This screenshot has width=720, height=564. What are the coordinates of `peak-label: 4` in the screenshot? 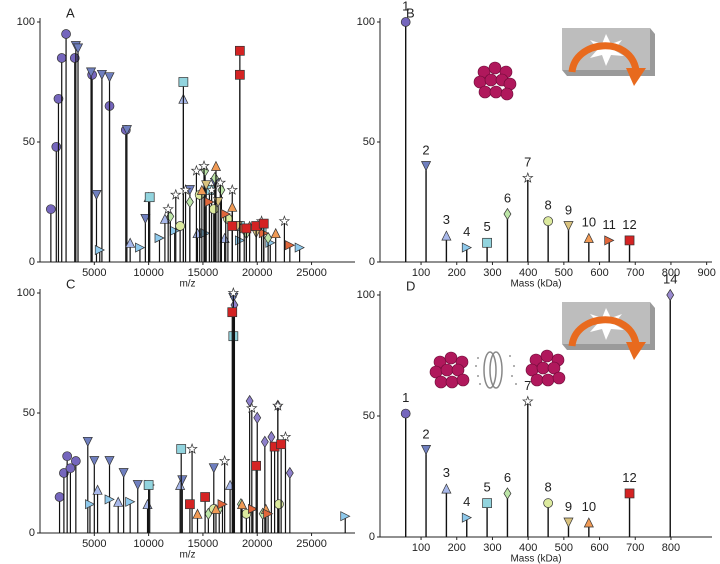 It's located at (466, 501).